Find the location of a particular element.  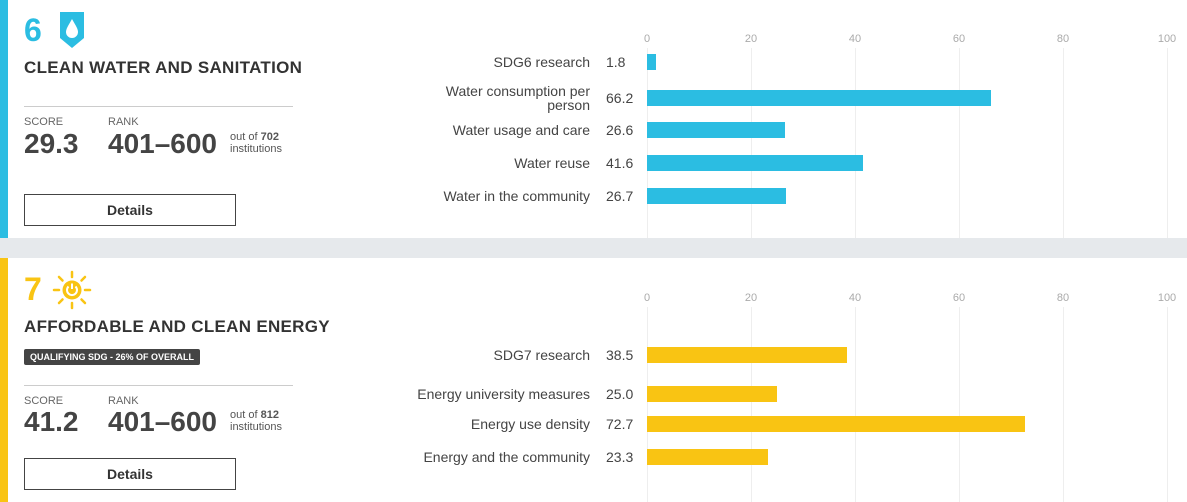

separator is located at coordinates (593, 248).